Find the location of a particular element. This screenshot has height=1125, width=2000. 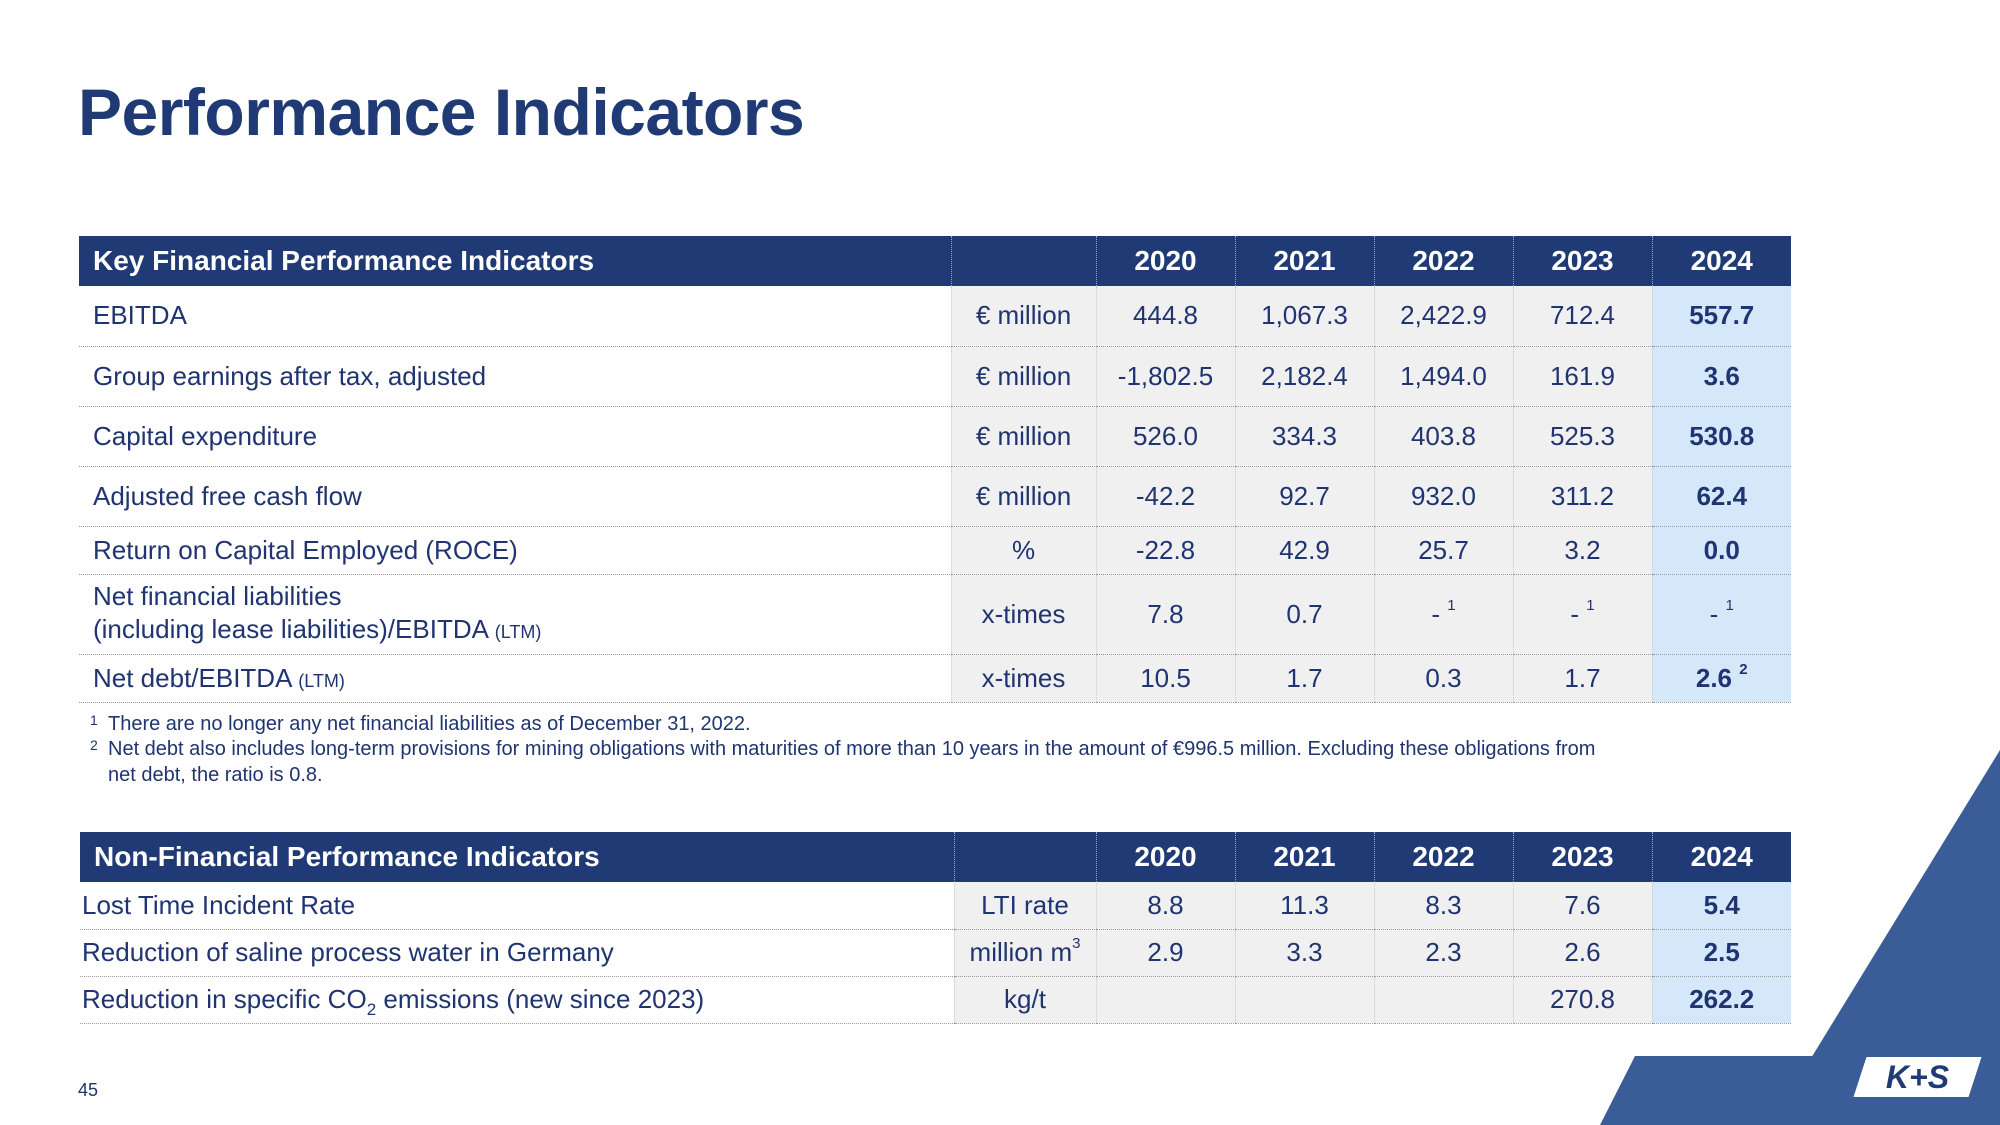

row-label-suffix: (LTM) is located at coordinates (518, 631).